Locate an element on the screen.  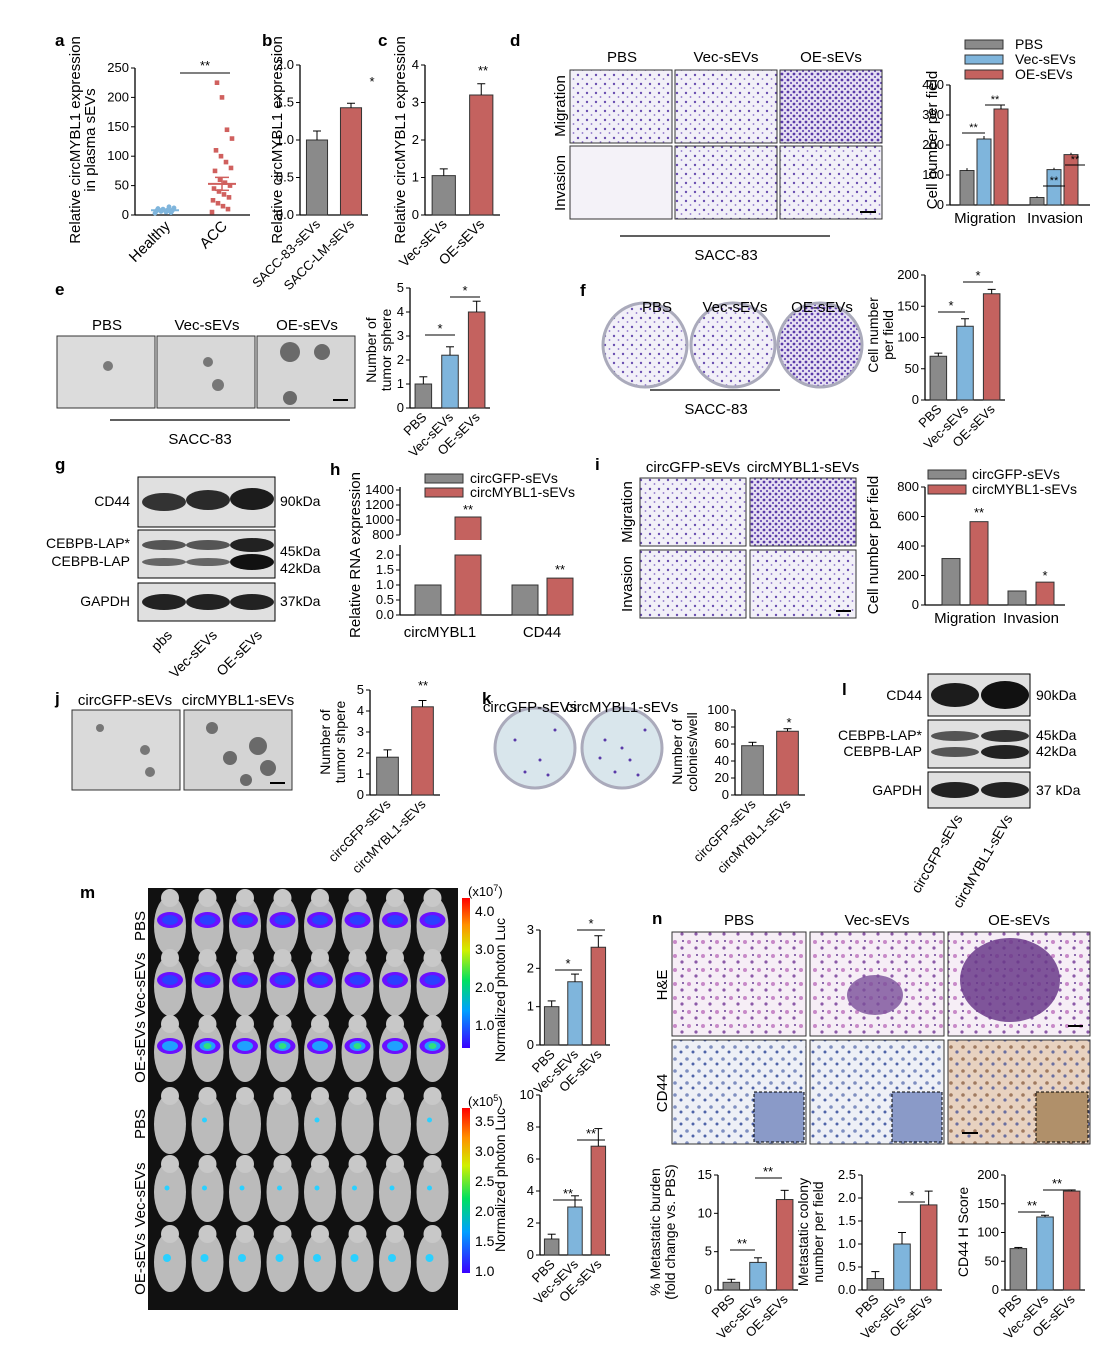
col-header: PBS is located at coordinates (622, 57).